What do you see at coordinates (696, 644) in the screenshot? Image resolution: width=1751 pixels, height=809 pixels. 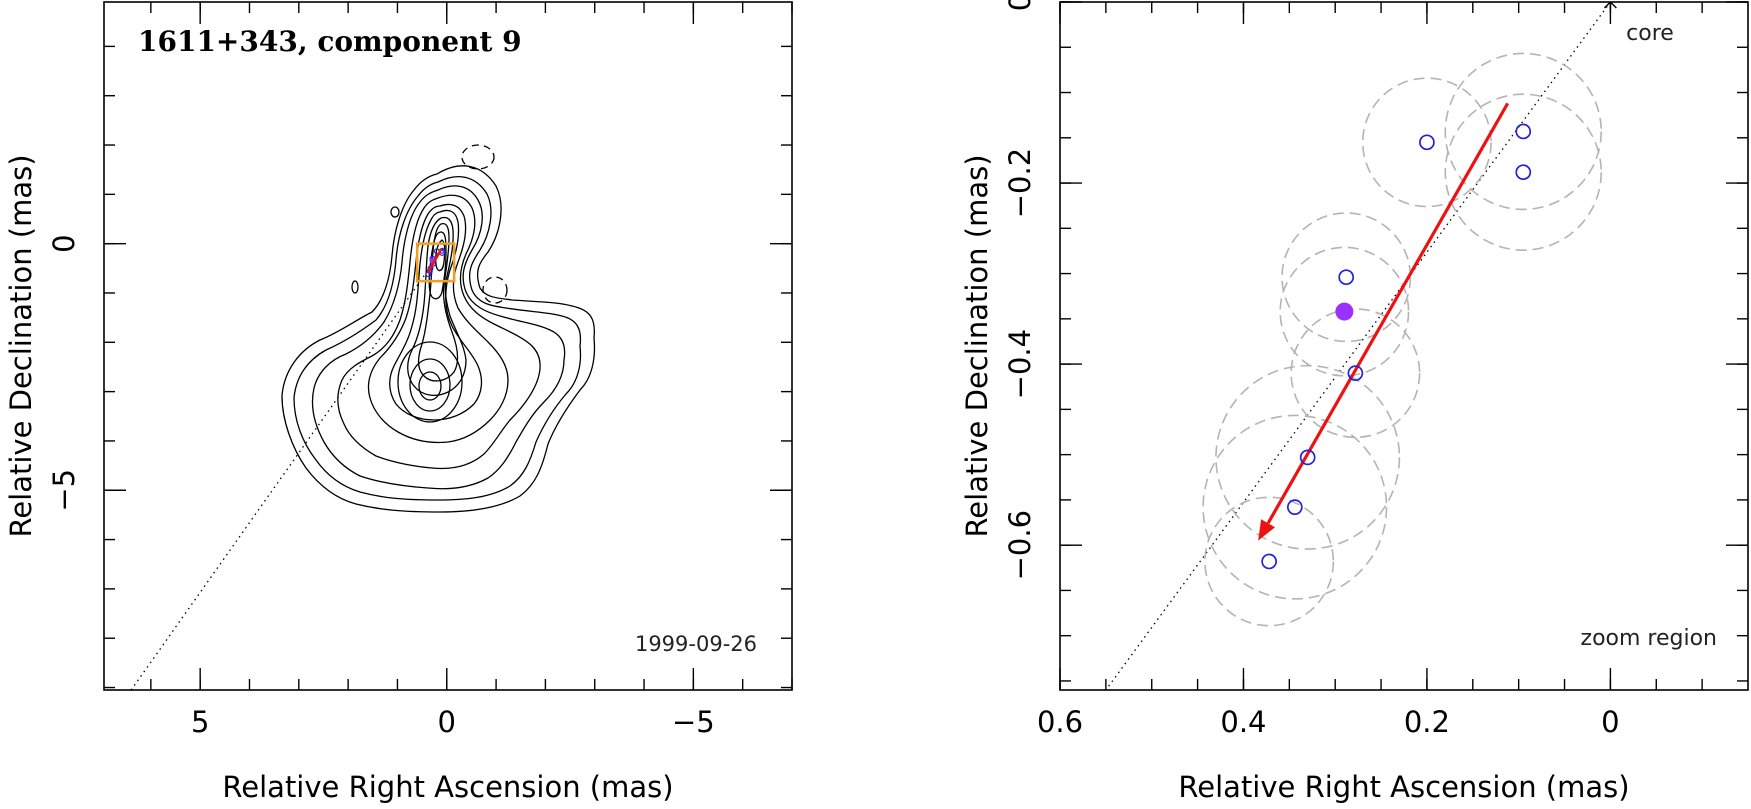 I see `observation-date-label: 1999-09-26` at bounding box center [696, 644].